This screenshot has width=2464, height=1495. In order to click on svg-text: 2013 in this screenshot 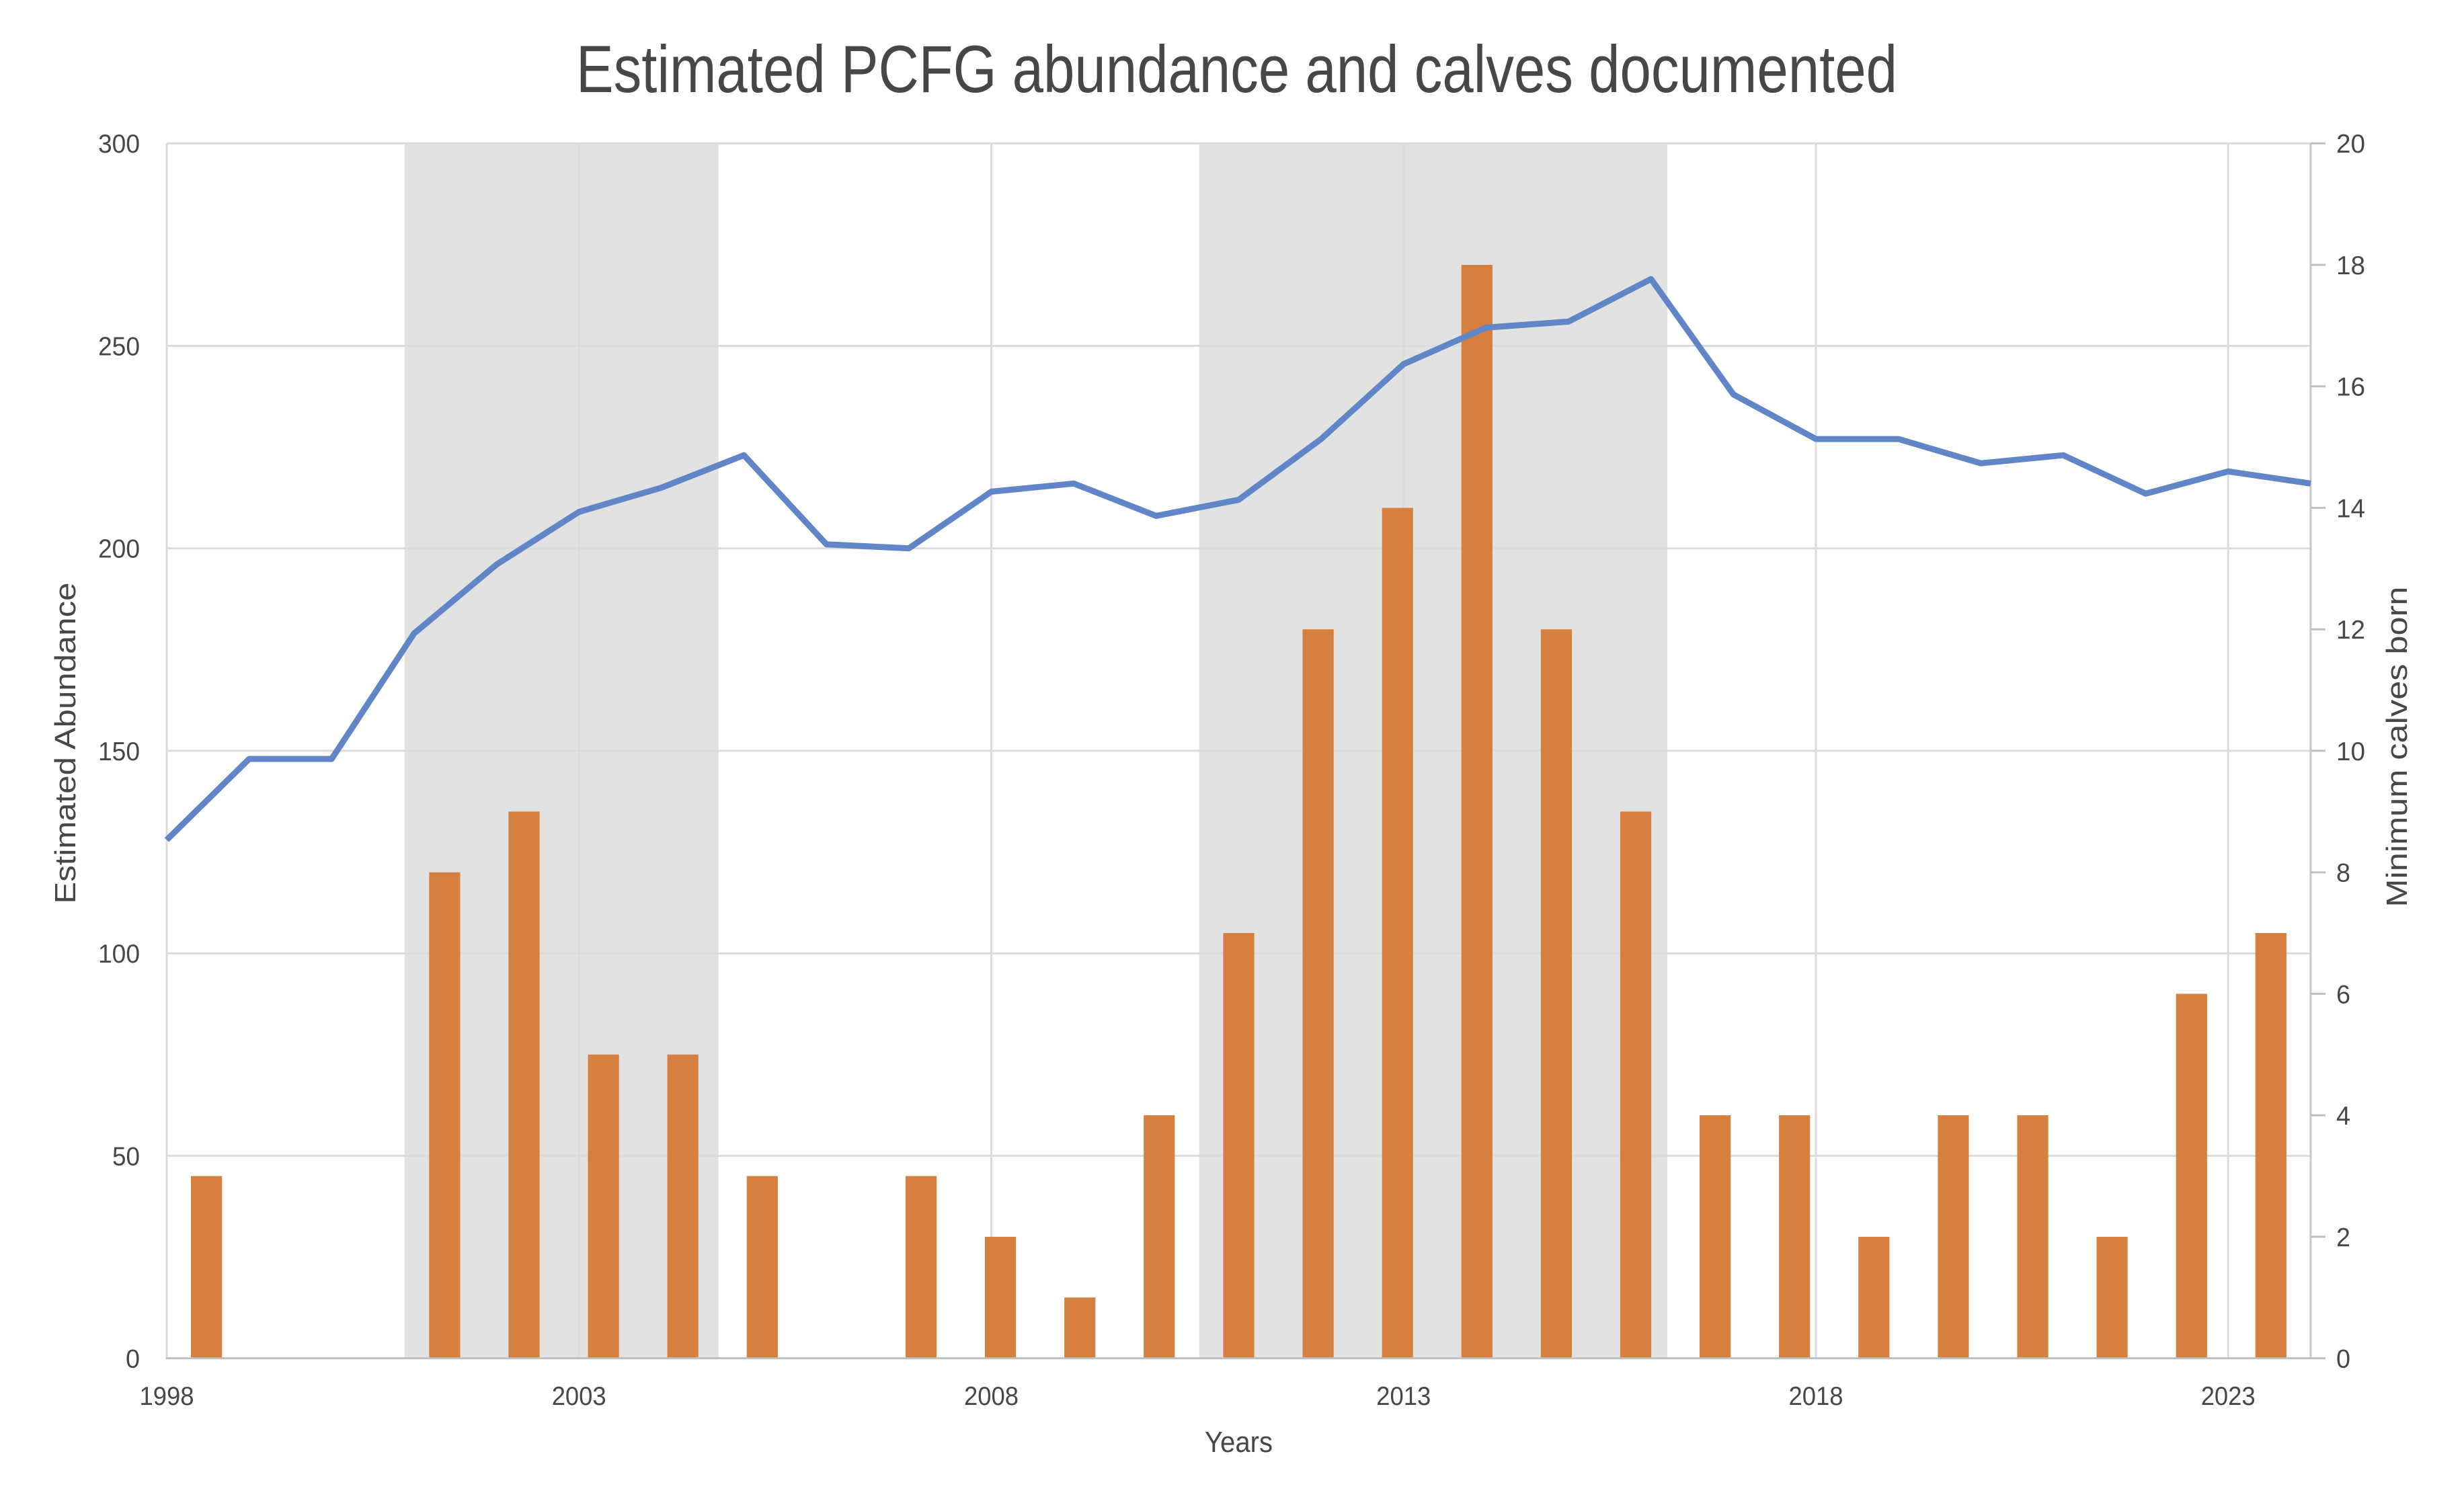, I will do `click(1403, 1396)`.